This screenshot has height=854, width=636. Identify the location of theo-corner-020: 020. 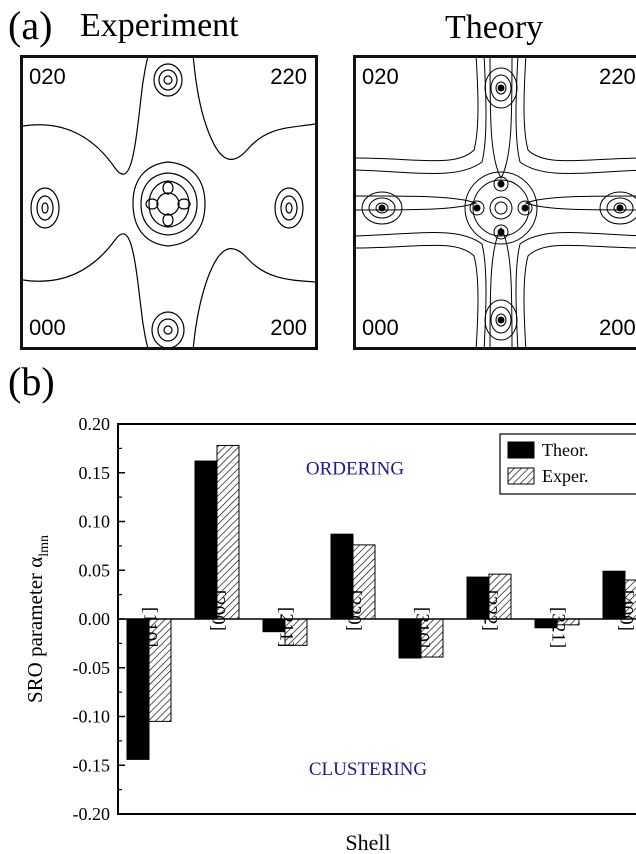
(380, 76).